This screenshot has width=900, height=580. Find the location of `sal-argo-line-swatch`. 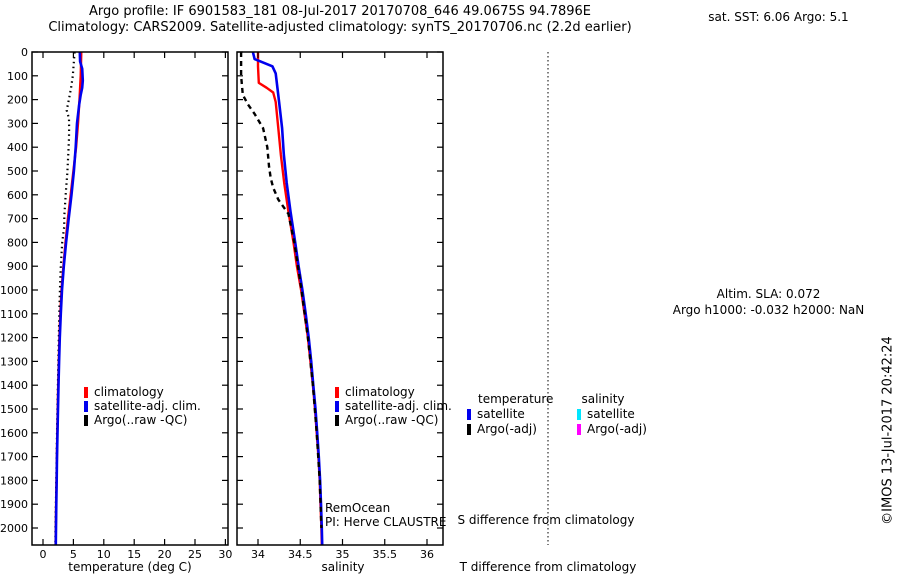

sal-argo-line-swatch is located at coordinates (579, 429).